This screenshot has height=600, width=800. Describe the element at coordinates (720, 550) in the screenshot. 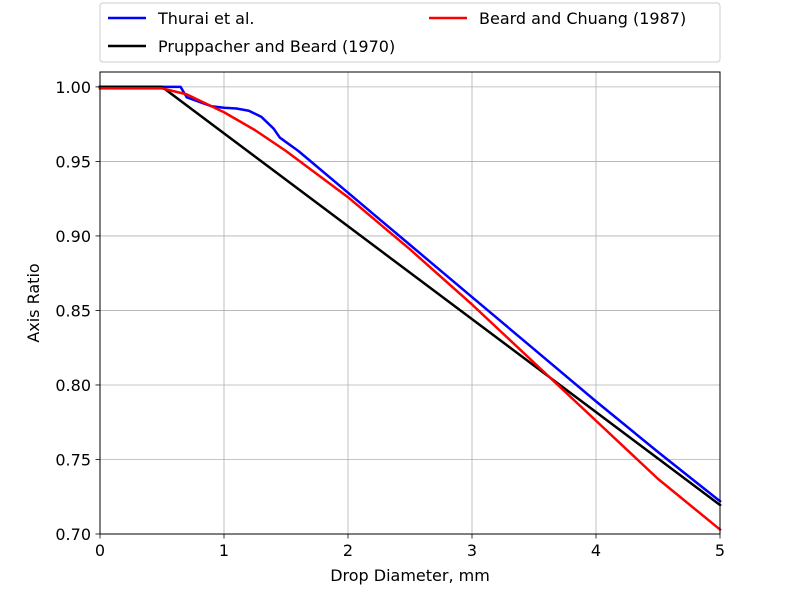

I see `x-tick-label: 5` at that location.